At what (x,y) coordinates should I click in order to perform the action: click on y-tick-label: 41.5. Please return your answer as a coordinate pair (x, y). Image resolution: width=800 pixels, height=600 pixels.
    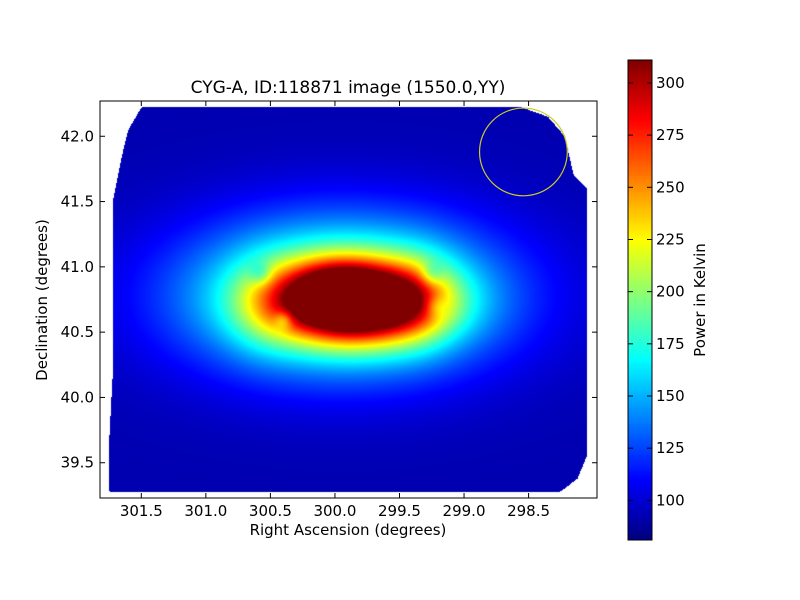
    Looking at the image, I should click on (77, 202).